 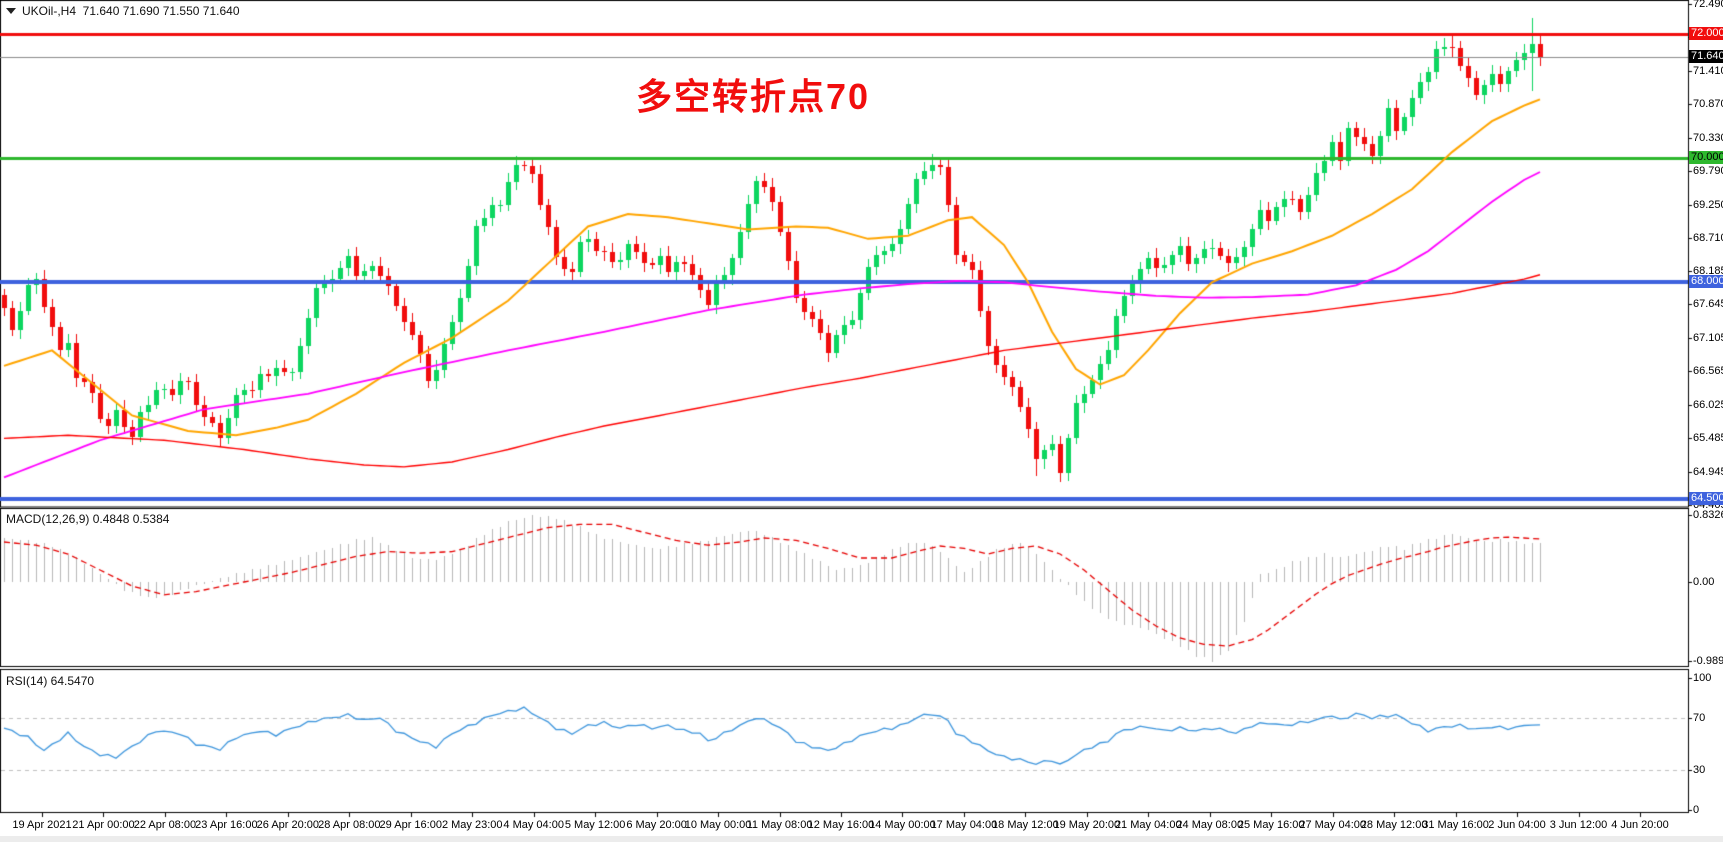 What do you see at coordinates (1708, 138) in the screenshot?
I see `price-tick-label: 70.330` at bounding box center [1708, 138].